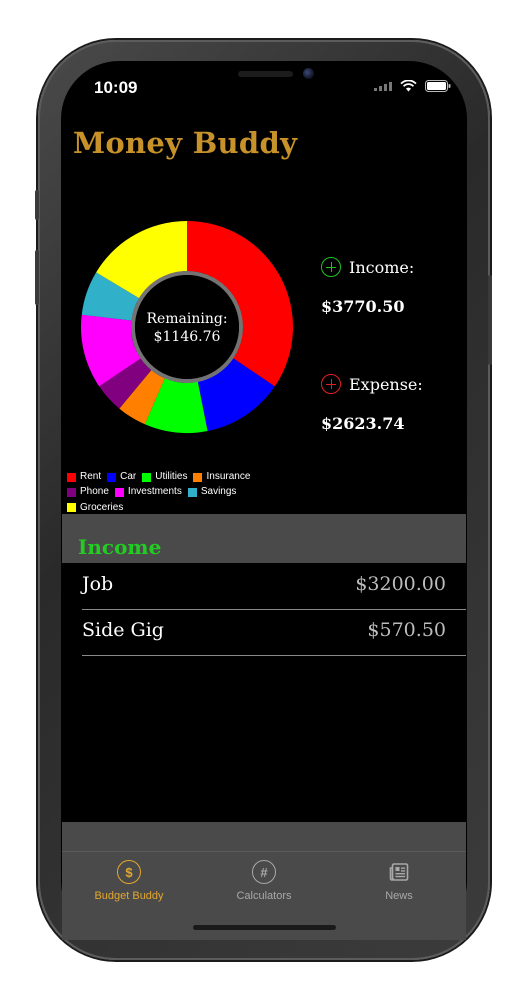 The width and height of the screenshot is (528, 1000). I want to click on donut-slice-phone, so click(125, 383).